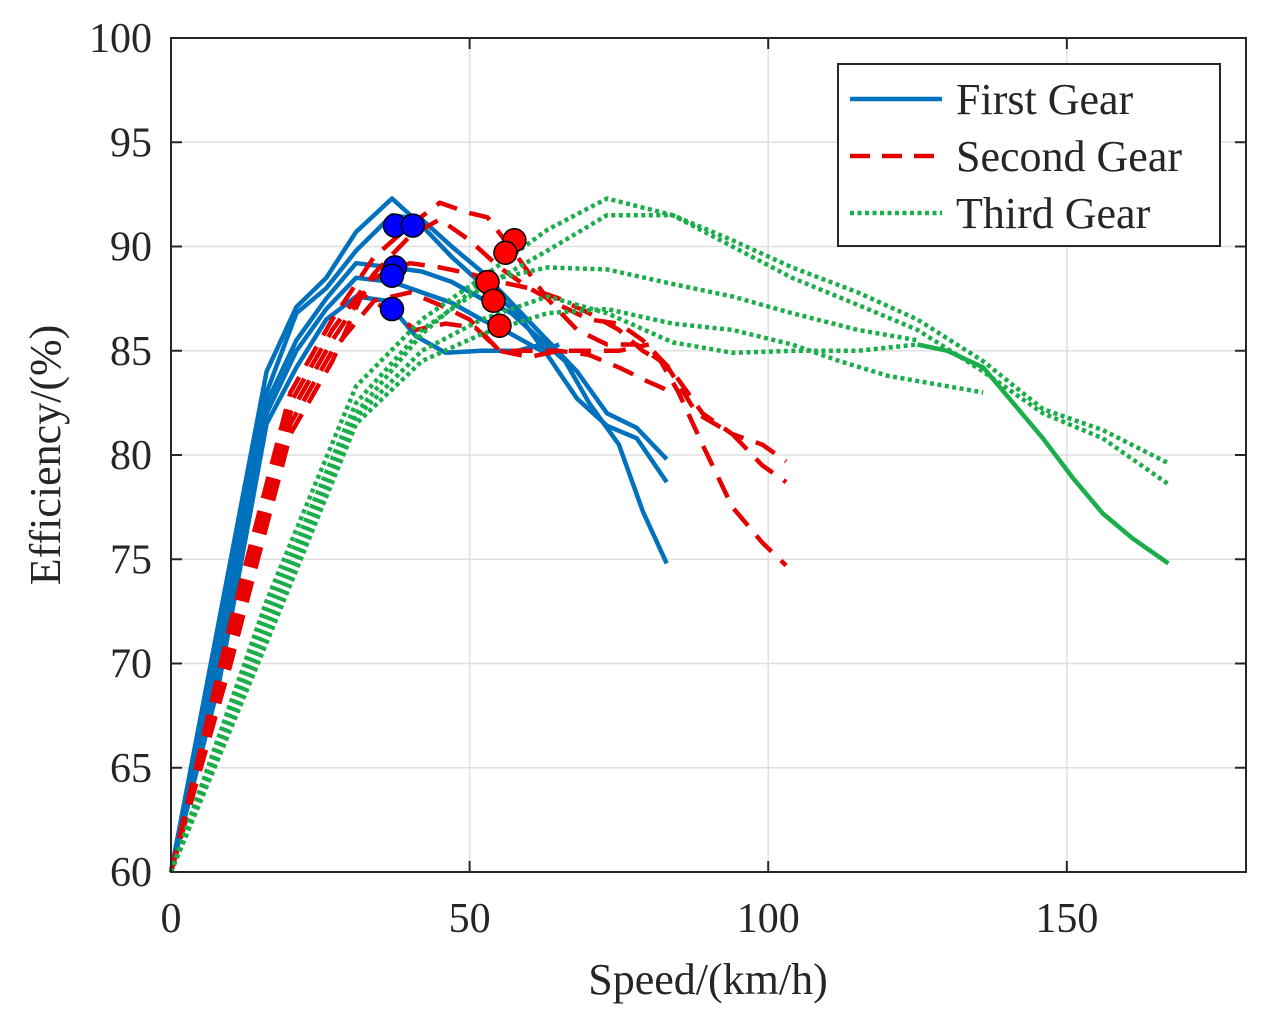 The width and height of the screenshot is (1264, 1019). What do you see at coordinates (708, 979) in the screenshot?
I see `x-axis-title: Speed/(km/h)` at bounding box center [708, 979].